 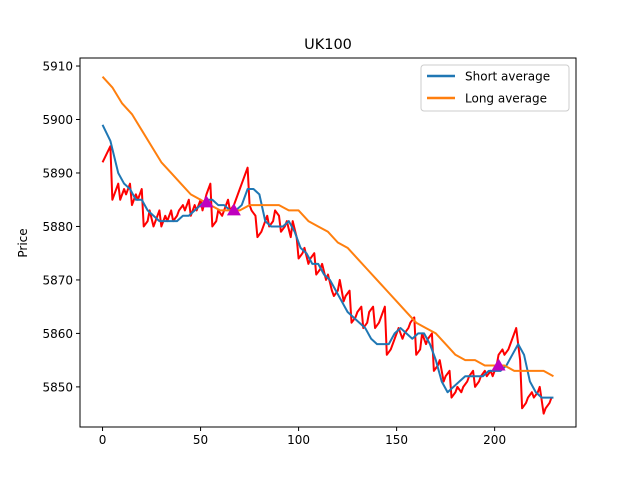 What do you see at coordinates (57, 120) in the screenshot?
I see `y-tick-label: 5900` at bounding box center [57, 120].